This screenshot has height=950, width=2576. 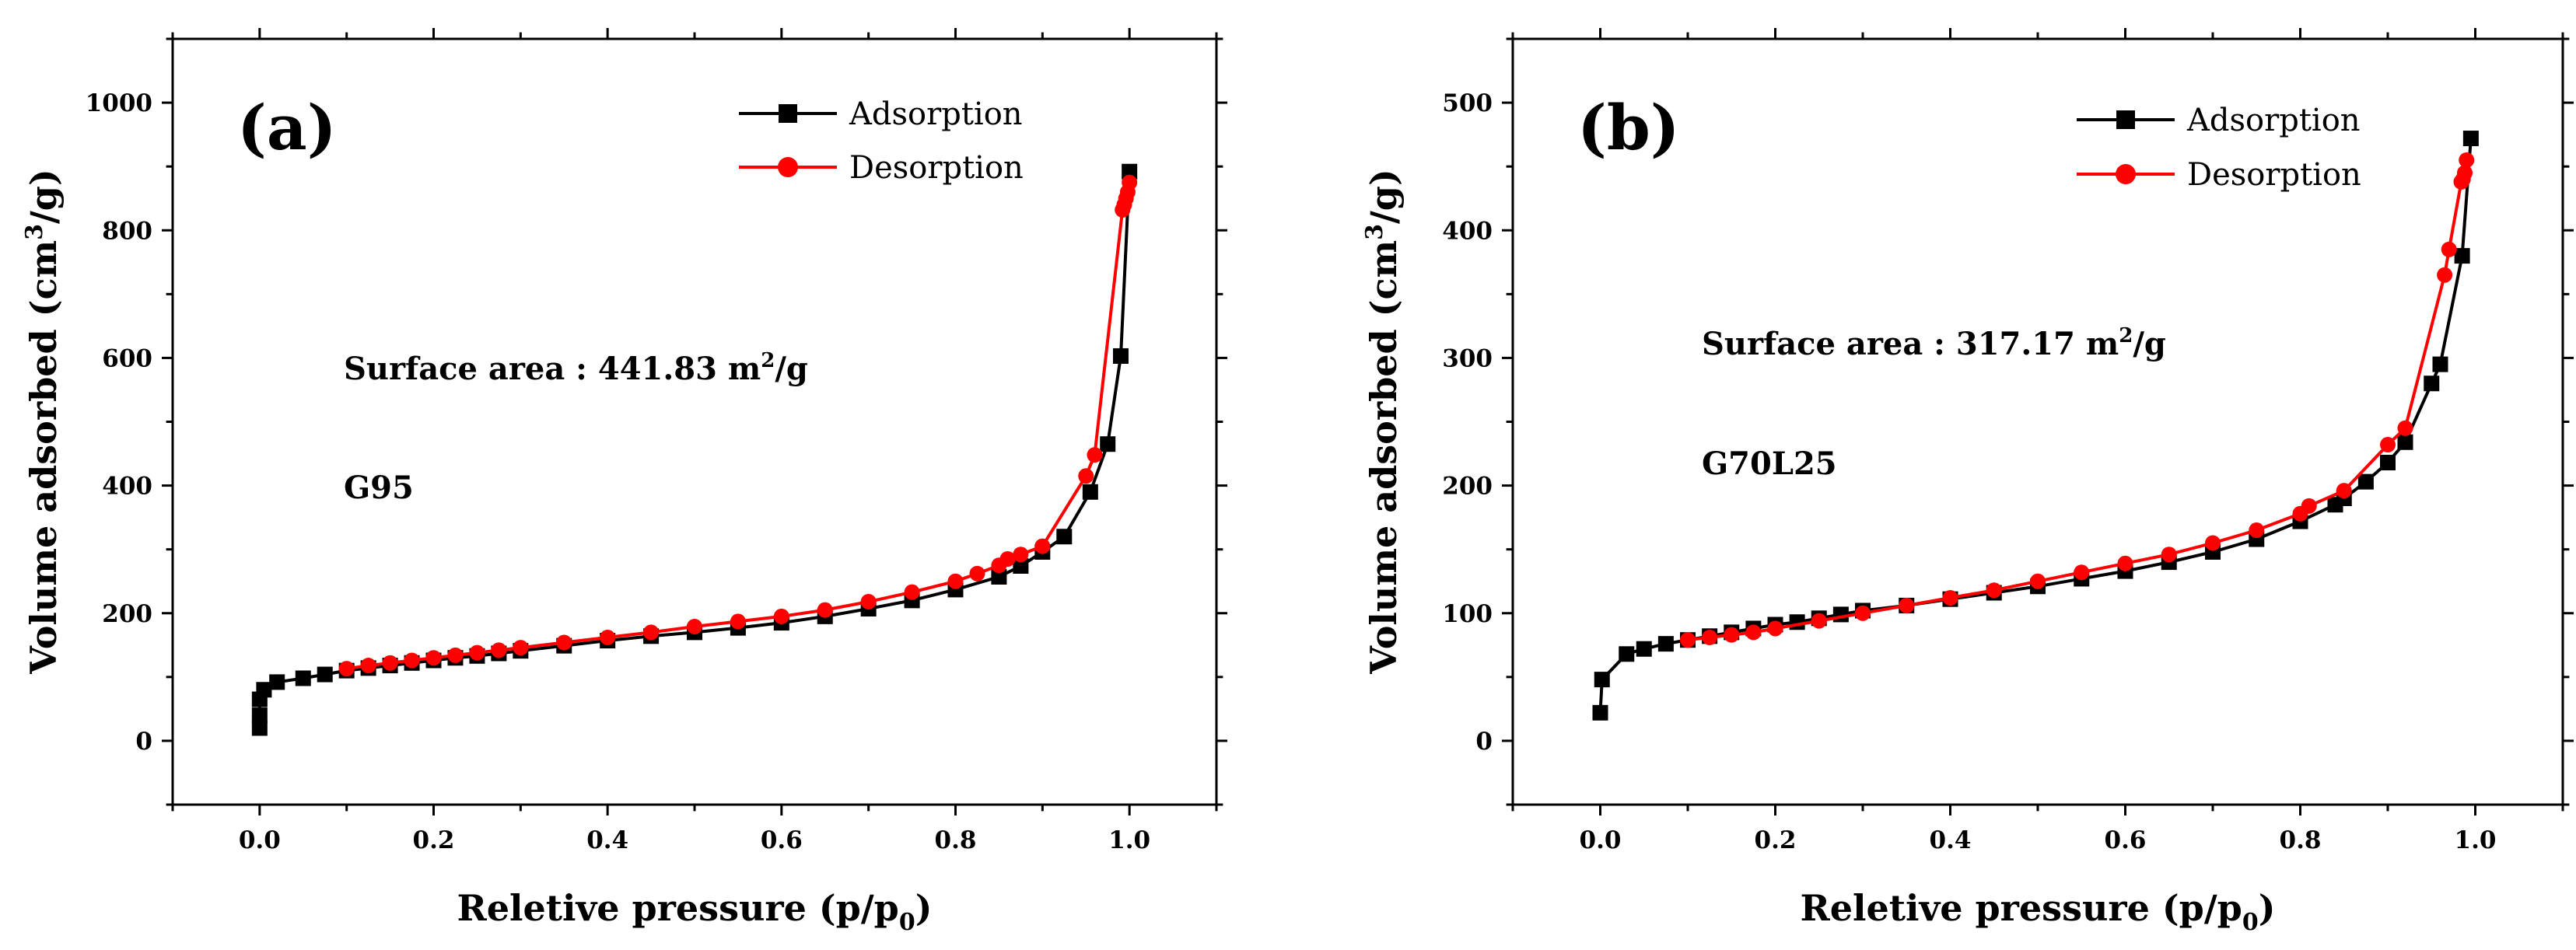 I want to click on panel-label: (a), so click(x=287, y=127).